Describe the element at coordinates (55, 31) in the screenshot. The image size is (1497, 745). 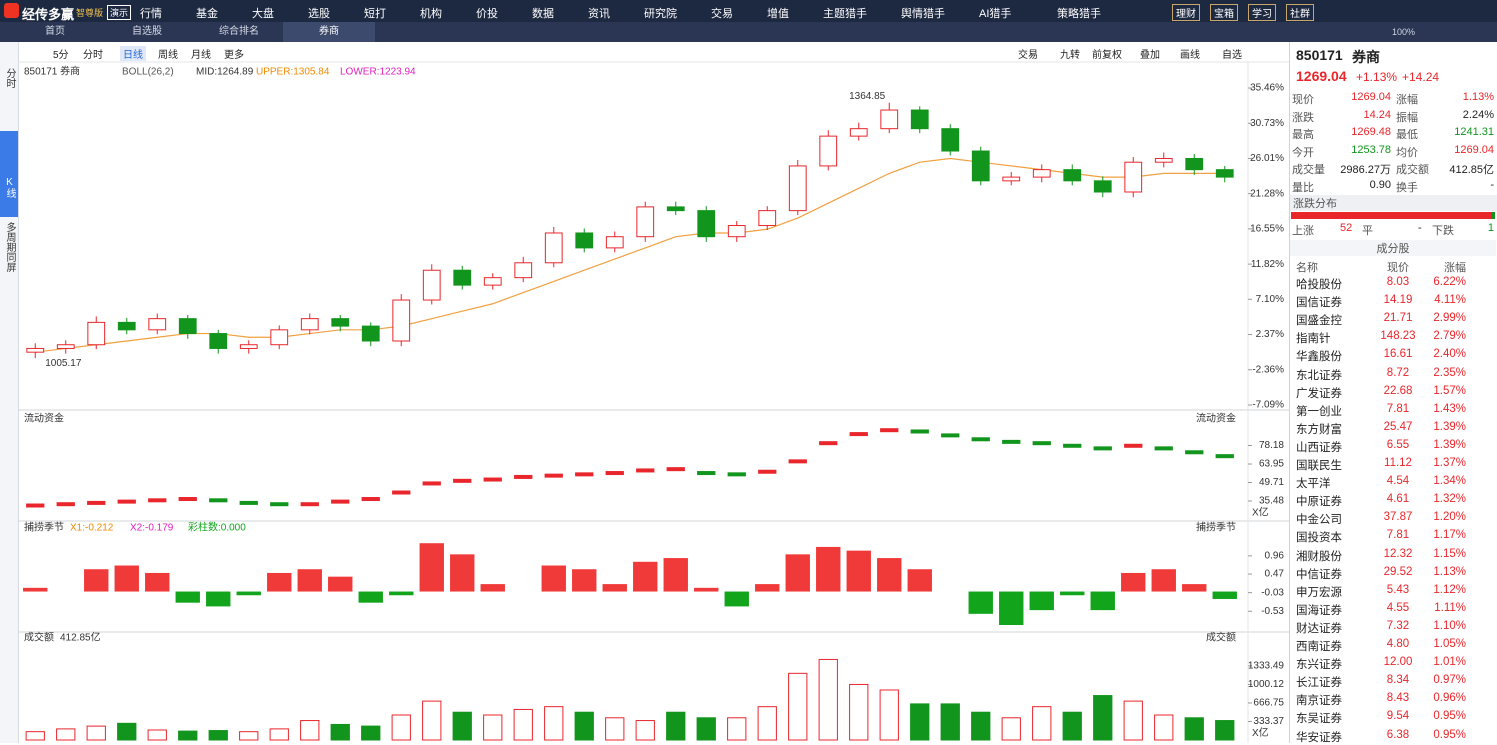
I see `tab: 首页` at that location.